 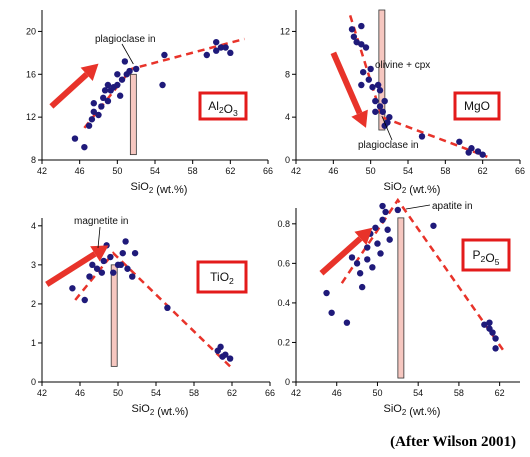 I want to click on y-tick-label: 8, so click(x=287, y=74).